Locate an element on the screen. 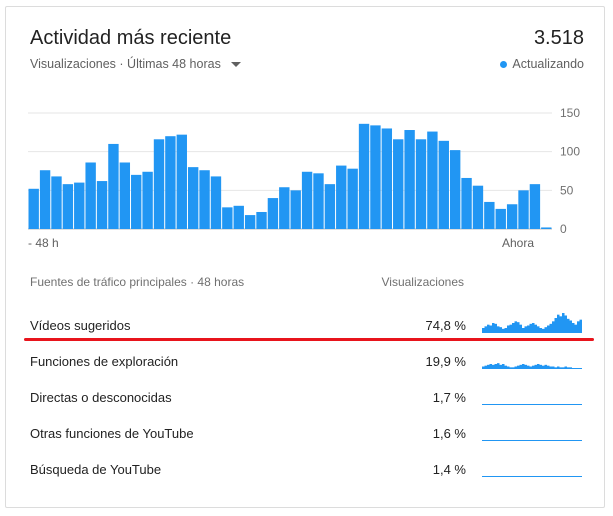  traffic-source-label: Búsqueda de YouTube is located at coordinates (96, 469).